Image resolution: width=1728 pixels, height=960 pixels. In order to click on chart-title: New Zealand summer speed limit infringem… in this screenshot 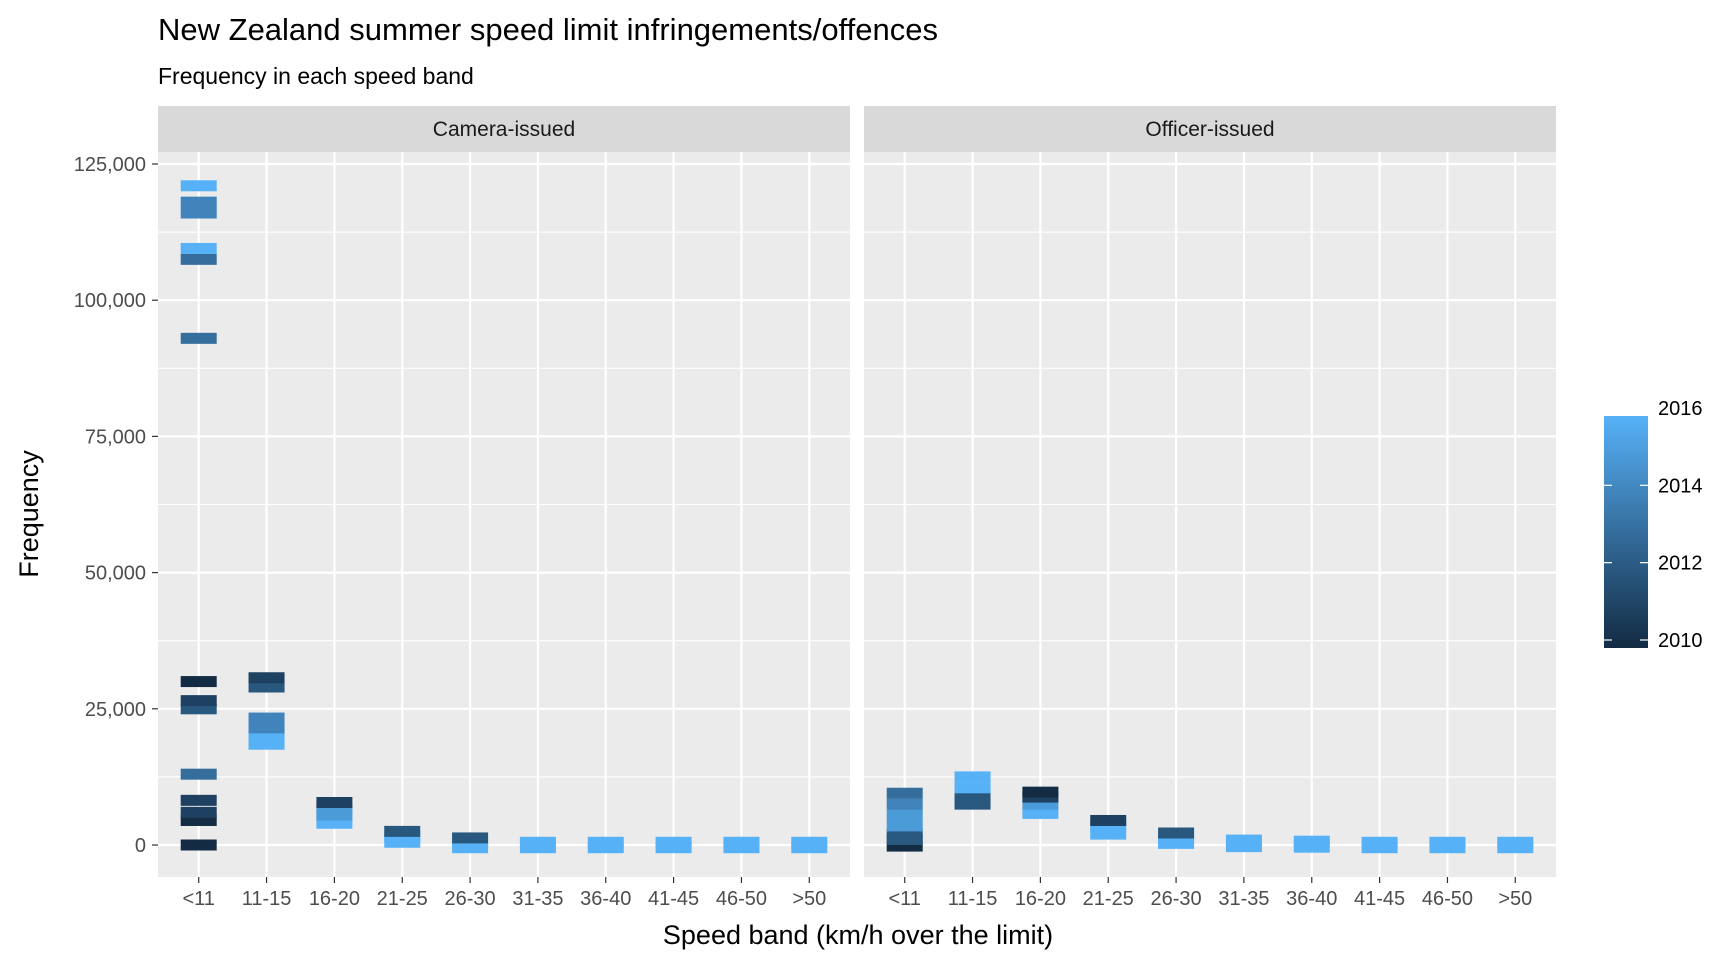, I will do `click(548, 29)`.